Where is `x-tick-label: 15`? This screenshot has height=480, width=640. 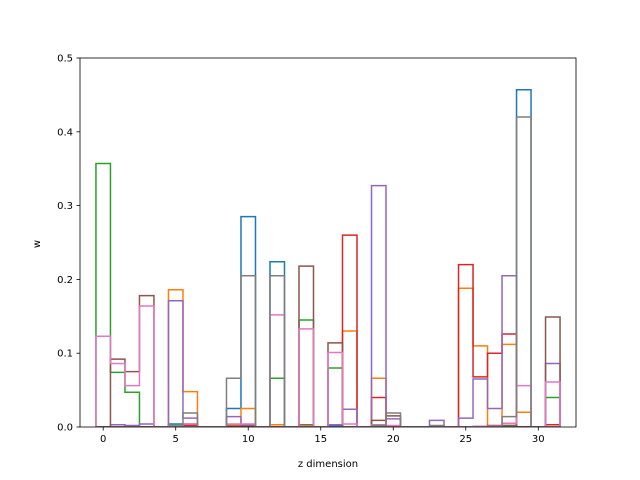
x-tick-label: 15 is located at coordinates (320, 439).